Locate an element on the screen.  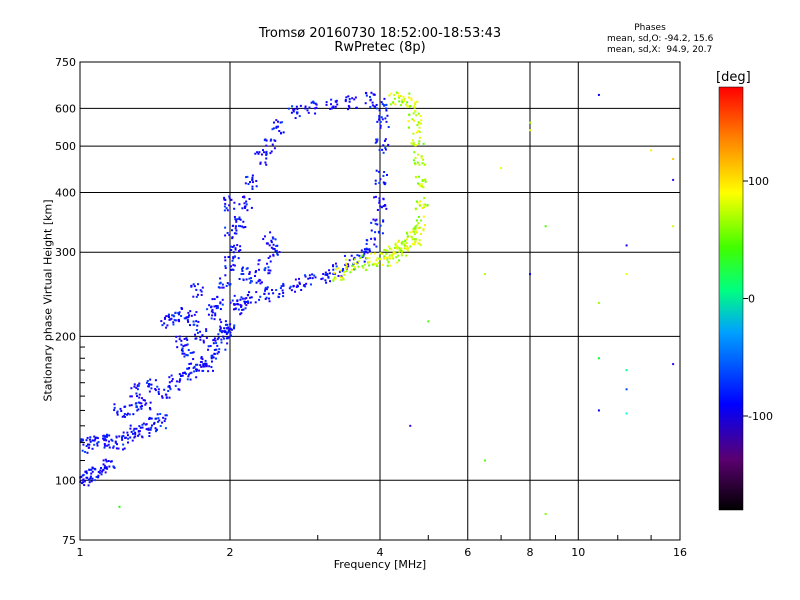
y-axis-ticks: 75 100 200 300 400 500 600 750 is located at coordinates (70, 301).